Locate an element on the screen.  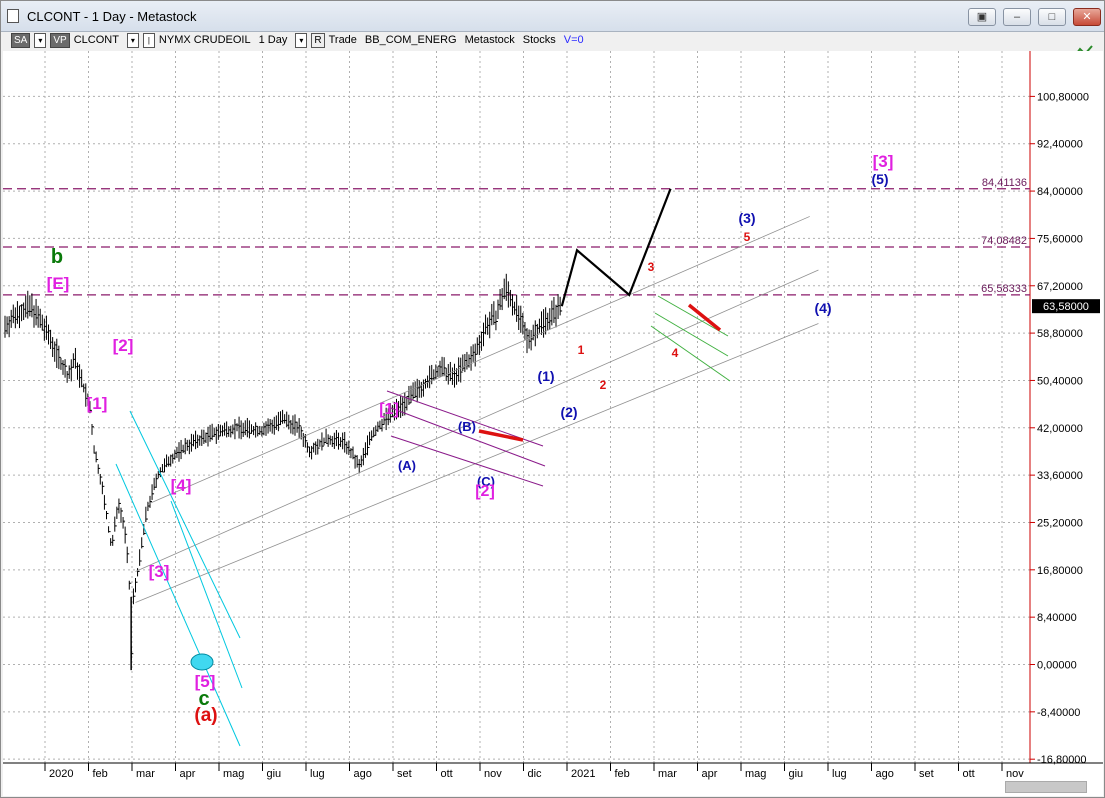
wave-label: 2 is located at coordinates (603, 385).